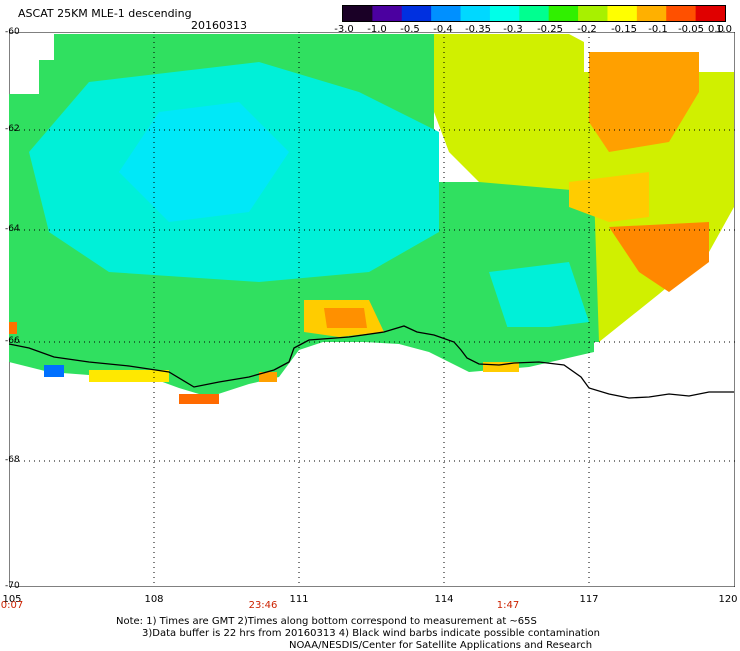  Describe the element at coordinates (587, 29) in the screenshot. I see `colorbar-label: -0.2` at that location.